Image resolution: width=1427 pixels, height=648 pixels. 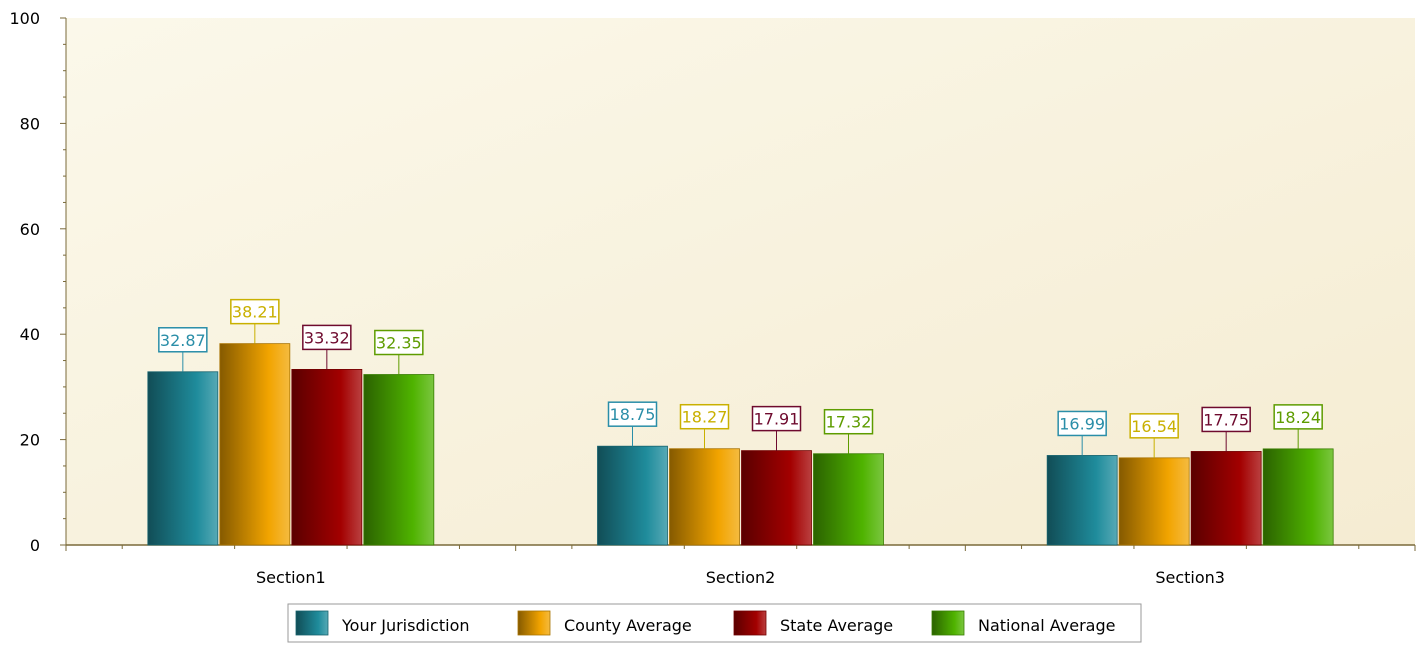 What do you see at coordinates (255, 444) in the screenshot?
I see `bar-county-average-section1` at bounding box center [255, 444].